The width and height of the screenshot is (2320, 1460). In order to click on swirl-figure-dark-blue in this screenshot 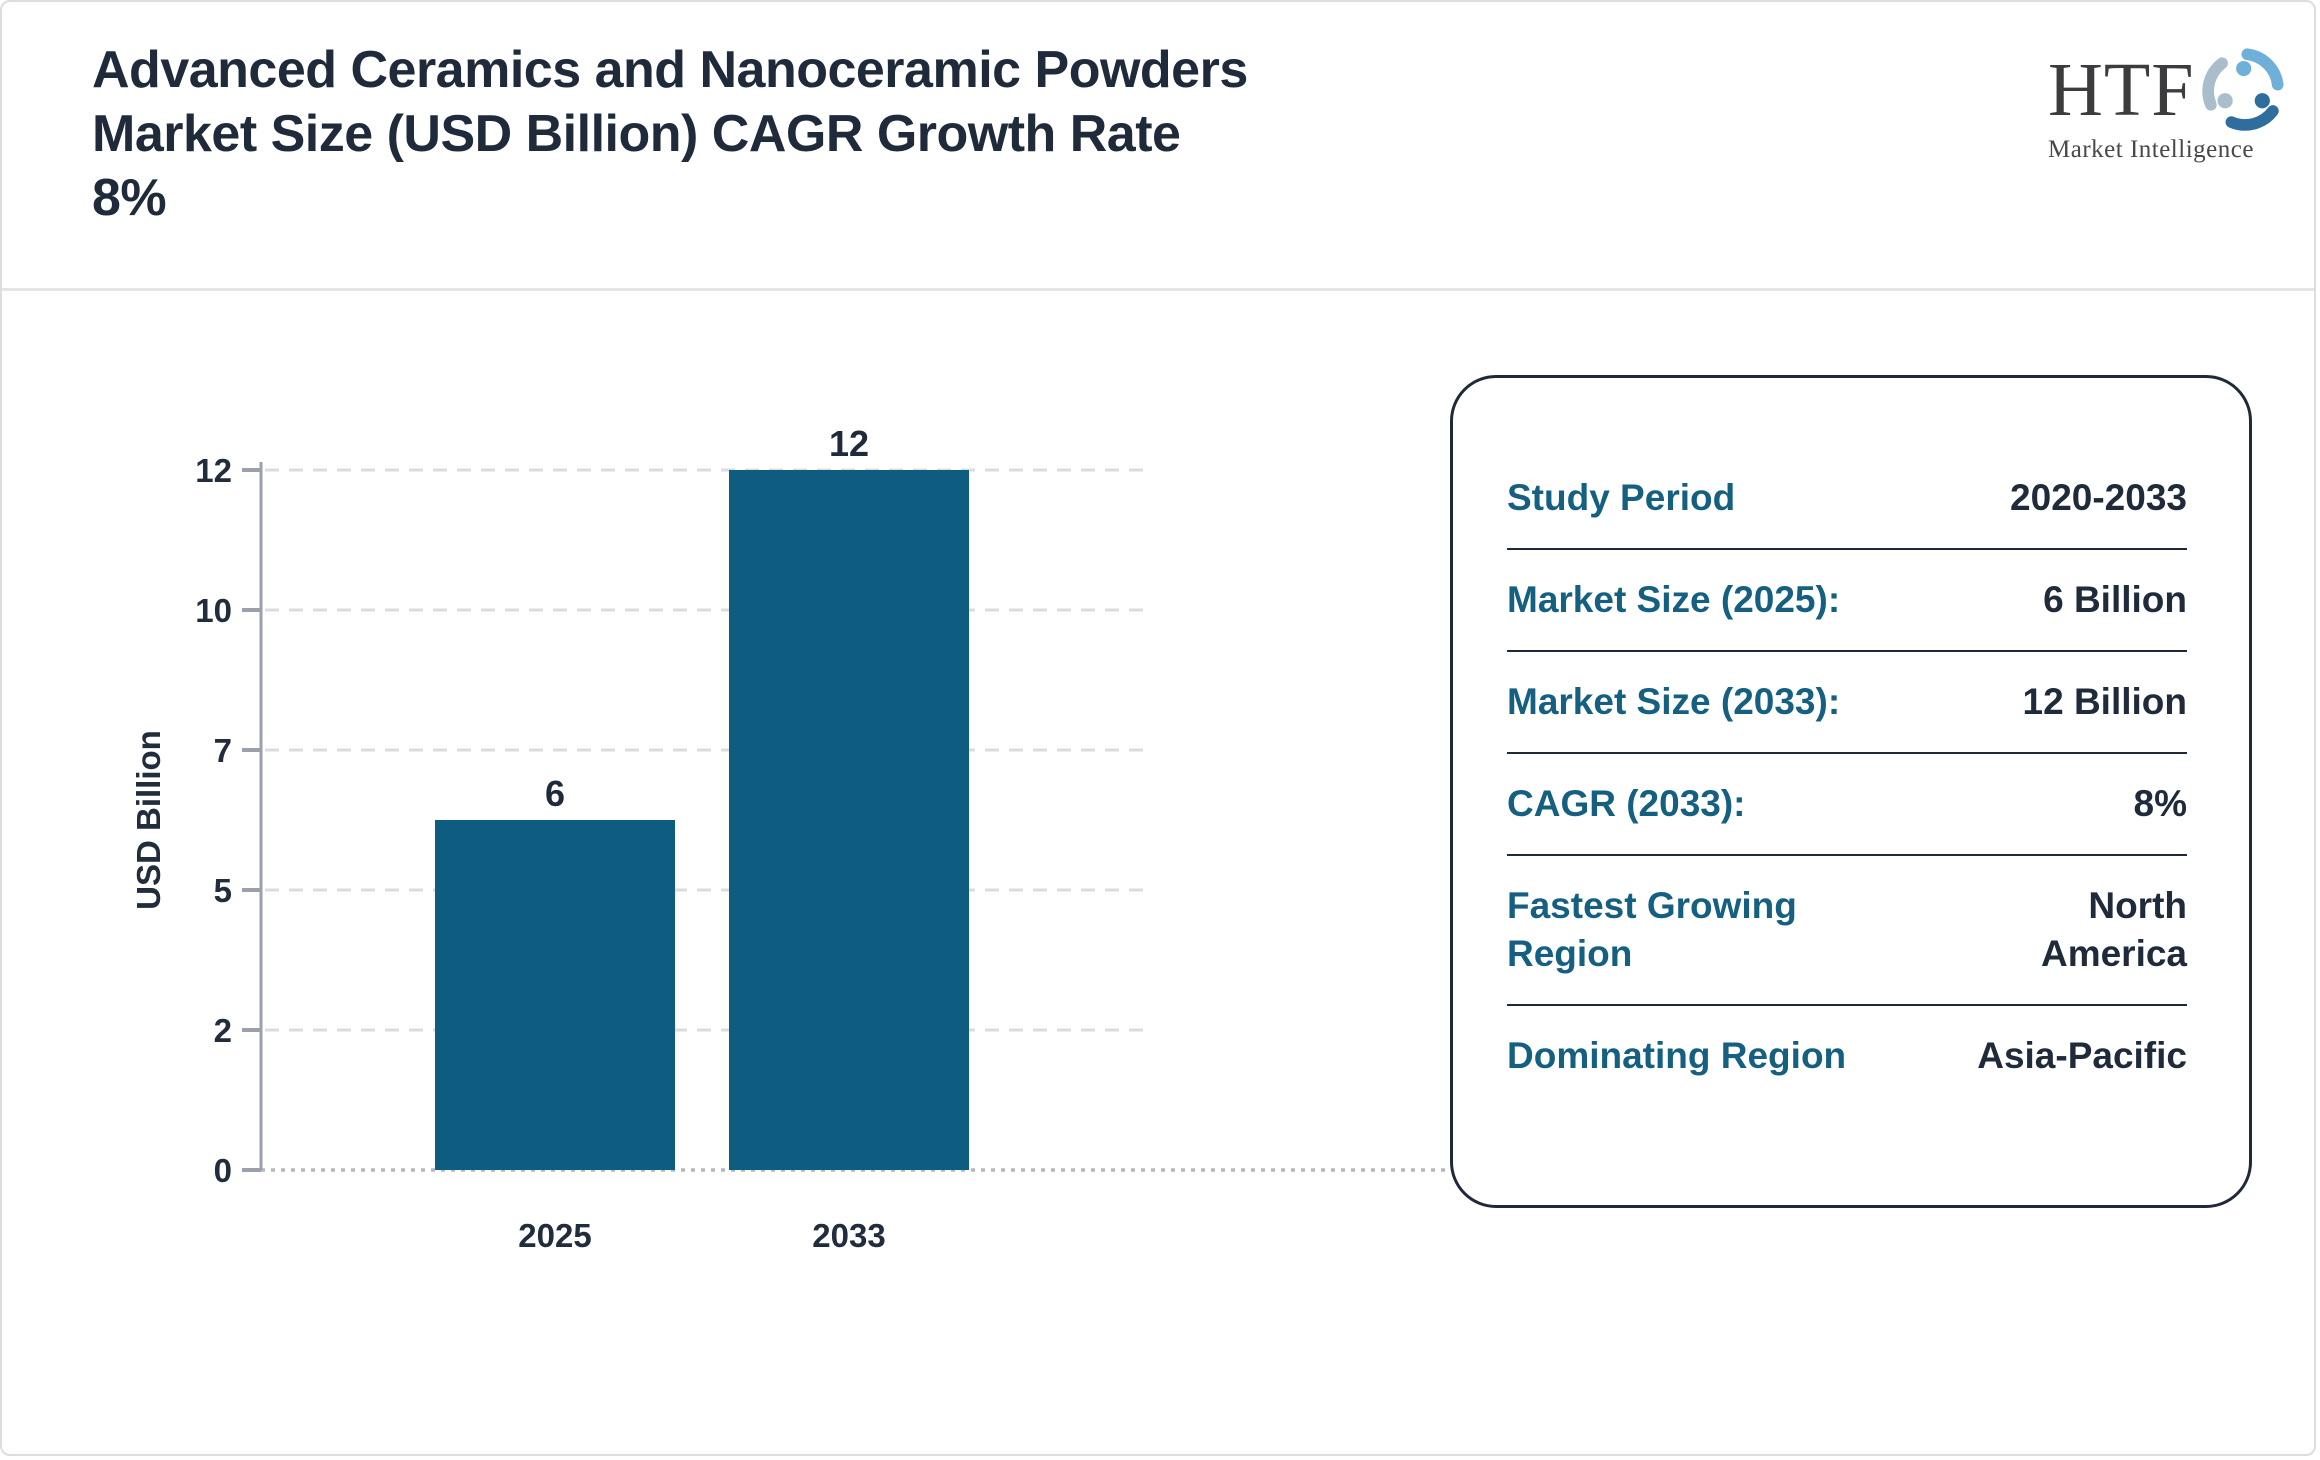, I will do `click(2252, 112)`.